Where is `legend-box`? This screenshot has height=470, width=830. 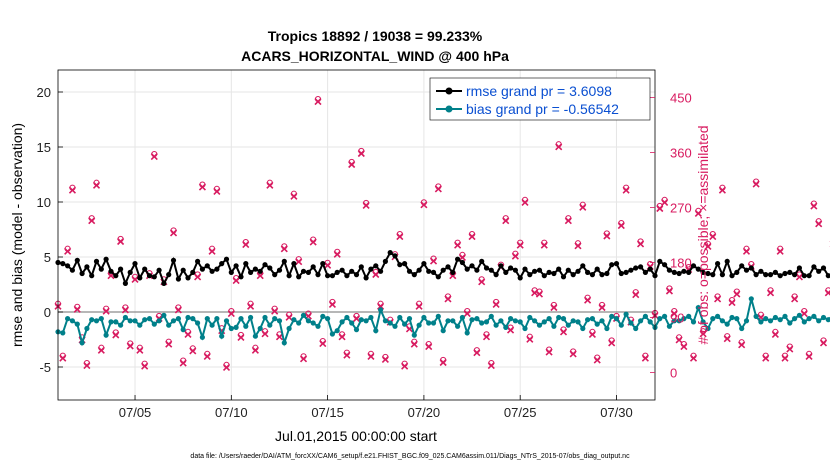
legend-box is located at coordinates (540, 99).